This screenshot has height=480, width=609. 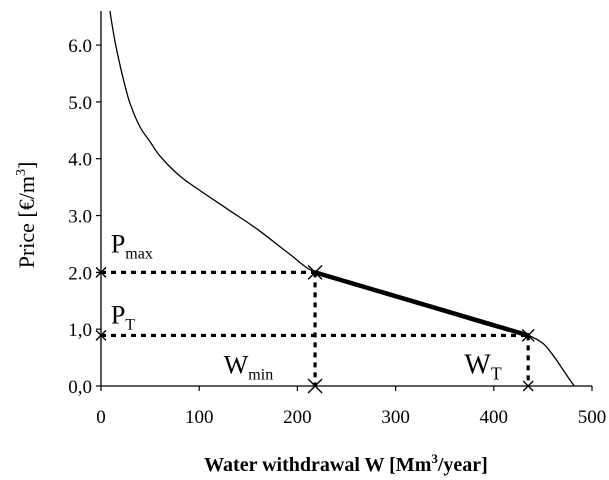 I want to click on pt-axis-marker, so click(x=101, y=335).